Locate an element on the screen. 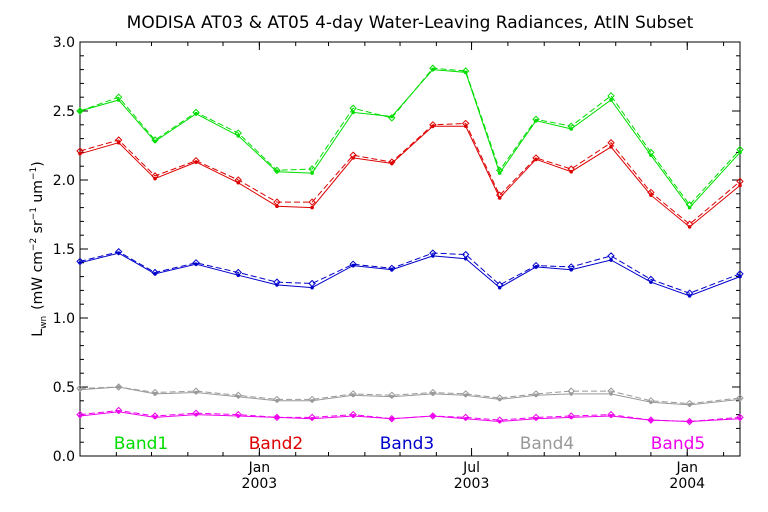 The height and width of the screenshot is (512, 768). y-tick-label: 1.0 is located at coordinates (64, 319).